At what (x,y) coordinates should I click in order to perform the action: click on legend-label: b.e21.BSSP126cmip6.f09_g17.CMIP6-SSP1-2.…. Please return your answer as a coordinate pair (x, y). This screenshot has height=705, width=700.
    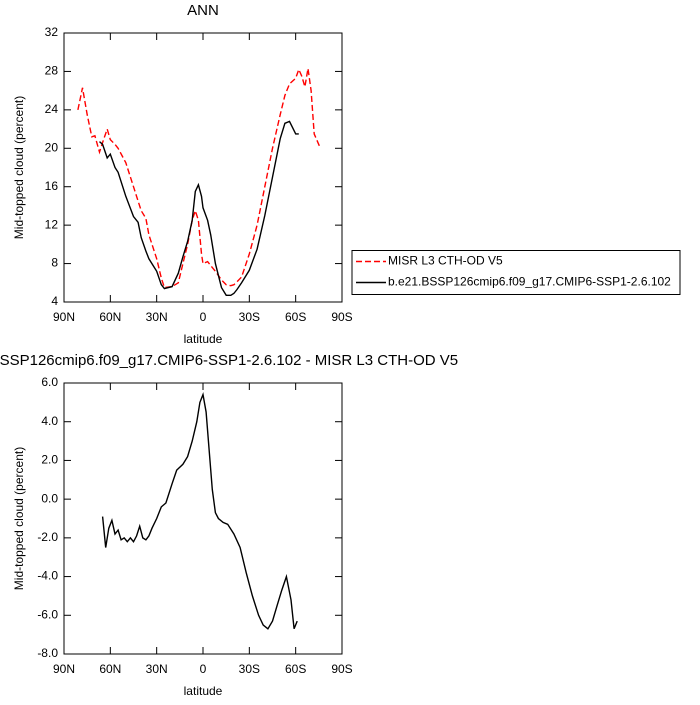
    Looking at the image, I should click on (529, 282).